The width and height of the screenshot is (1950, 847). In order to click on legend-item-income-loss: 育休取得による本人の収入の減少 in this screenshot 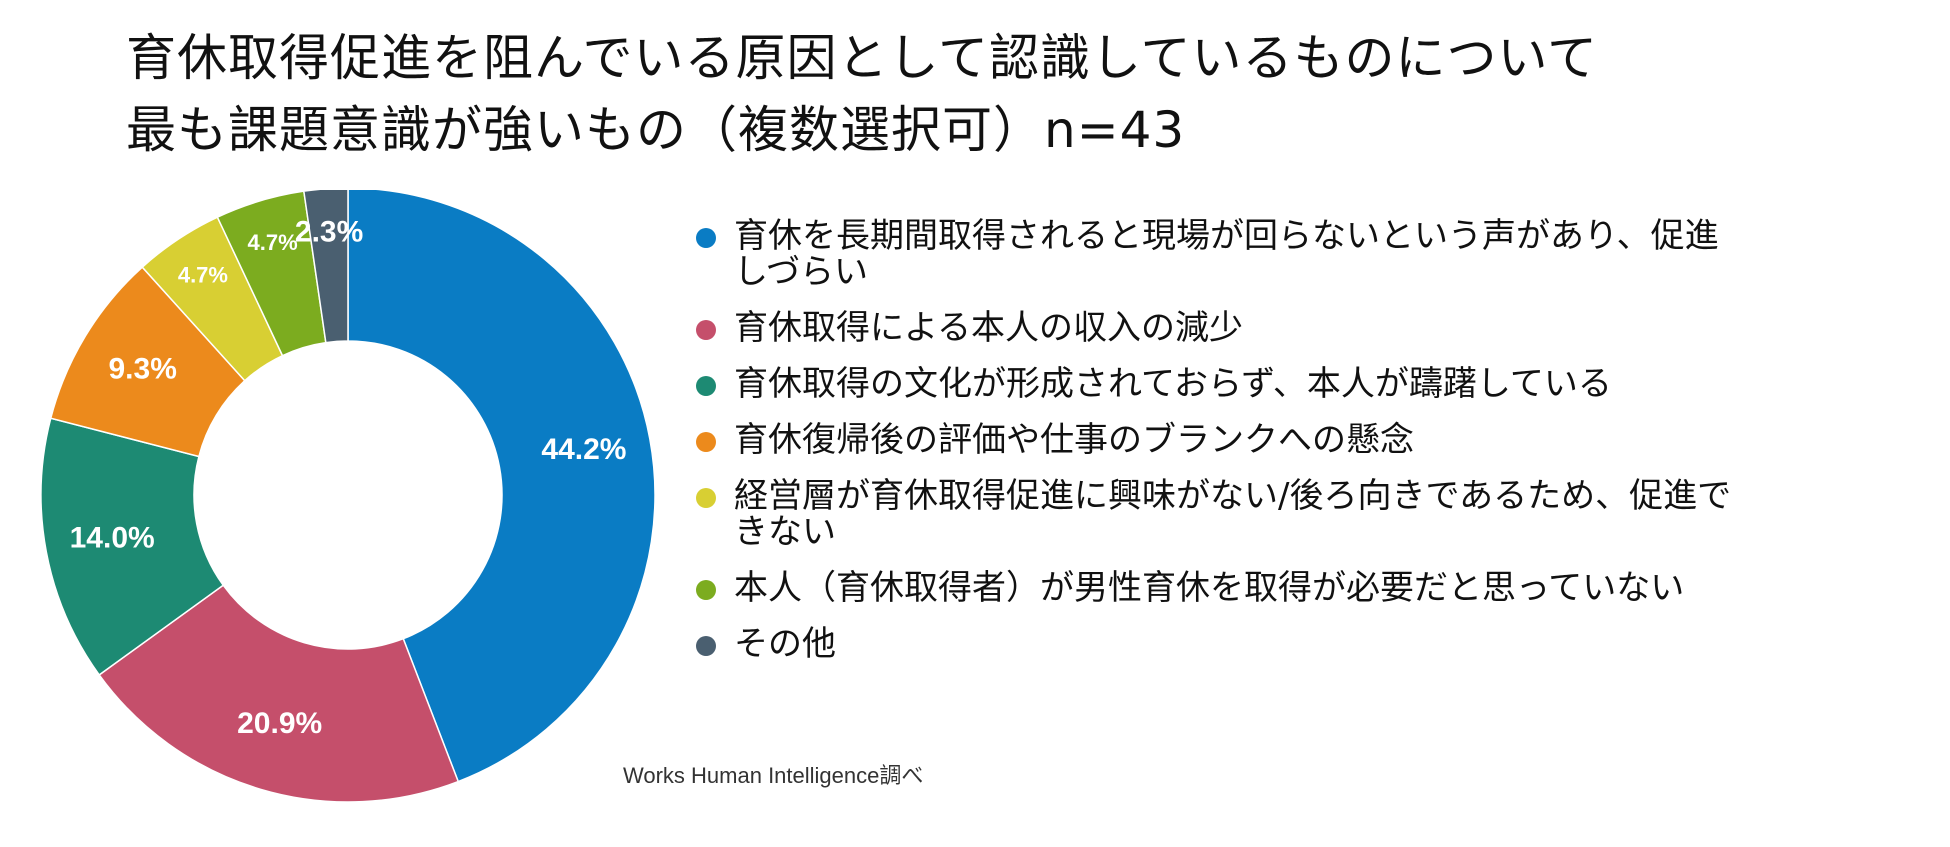, I will do `click(1217, 328)`.